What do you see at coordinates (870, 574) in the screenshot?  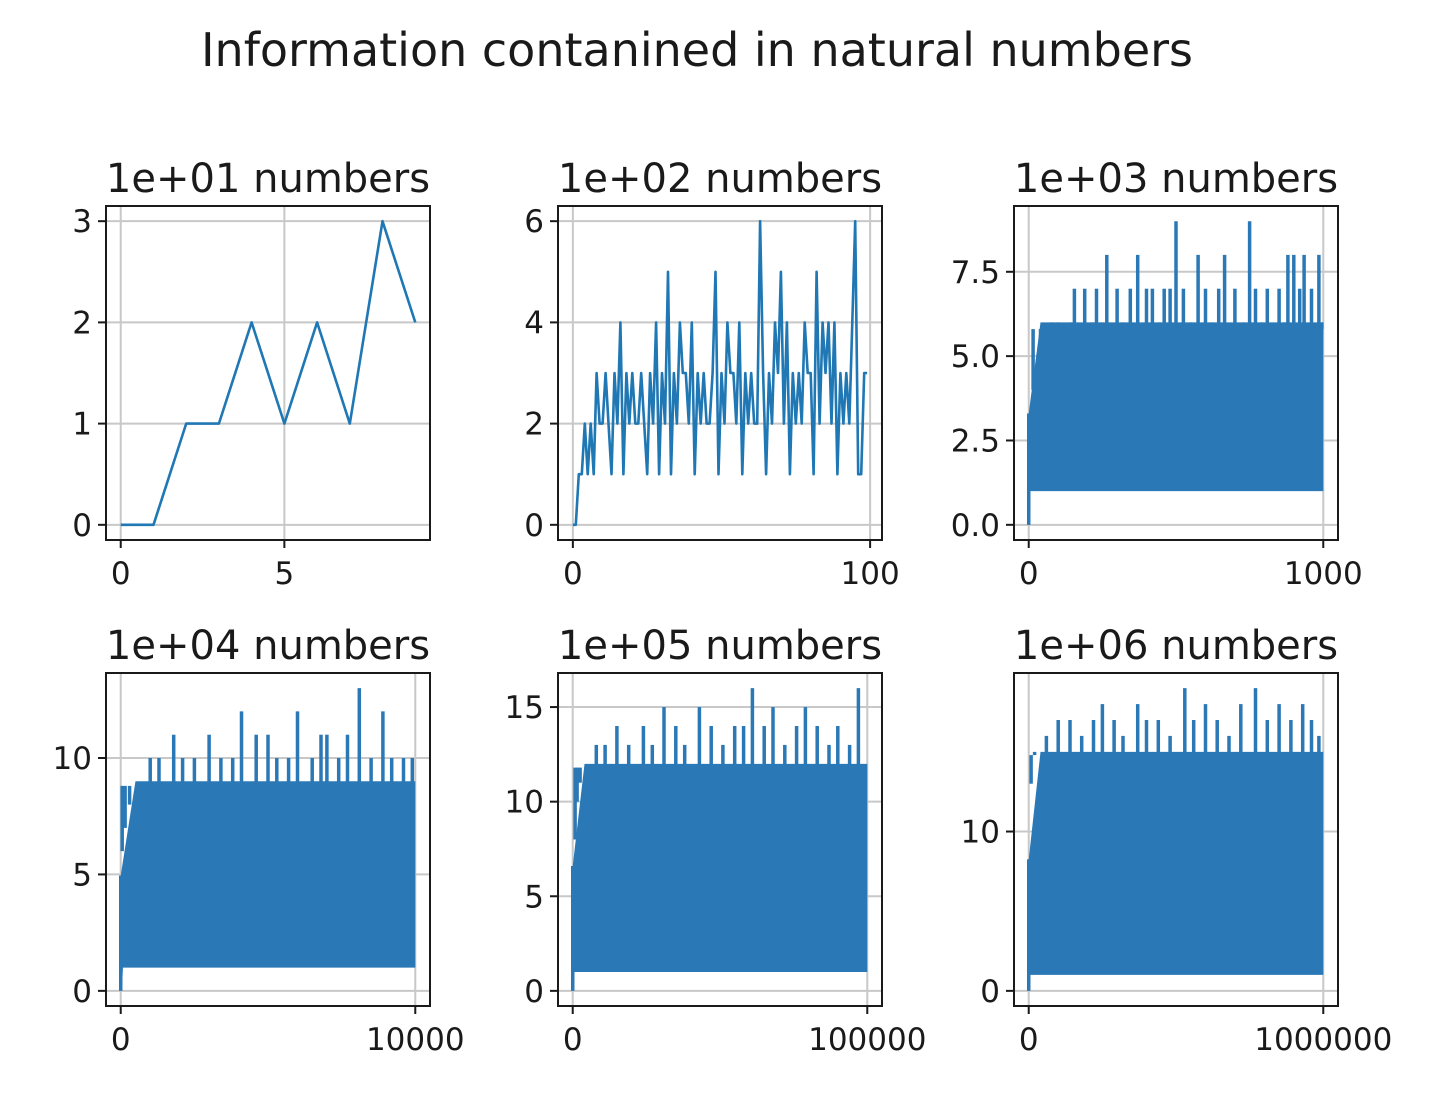 I see `x-tick-label: 100` at bounding box center [870, 574].